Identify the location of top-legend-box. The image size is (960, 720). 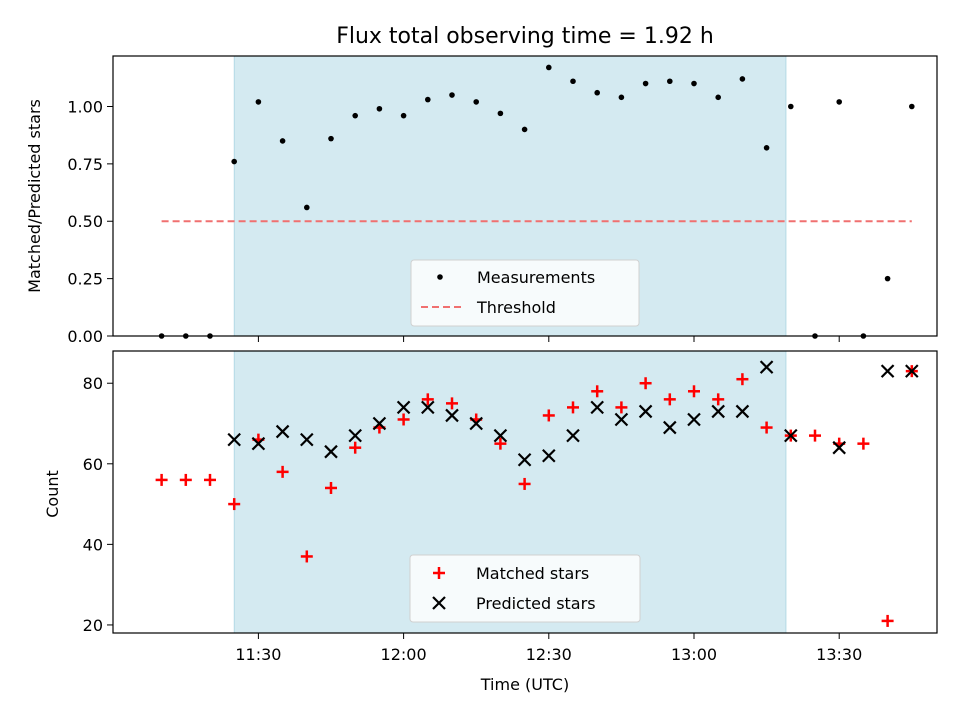
(525, 293).